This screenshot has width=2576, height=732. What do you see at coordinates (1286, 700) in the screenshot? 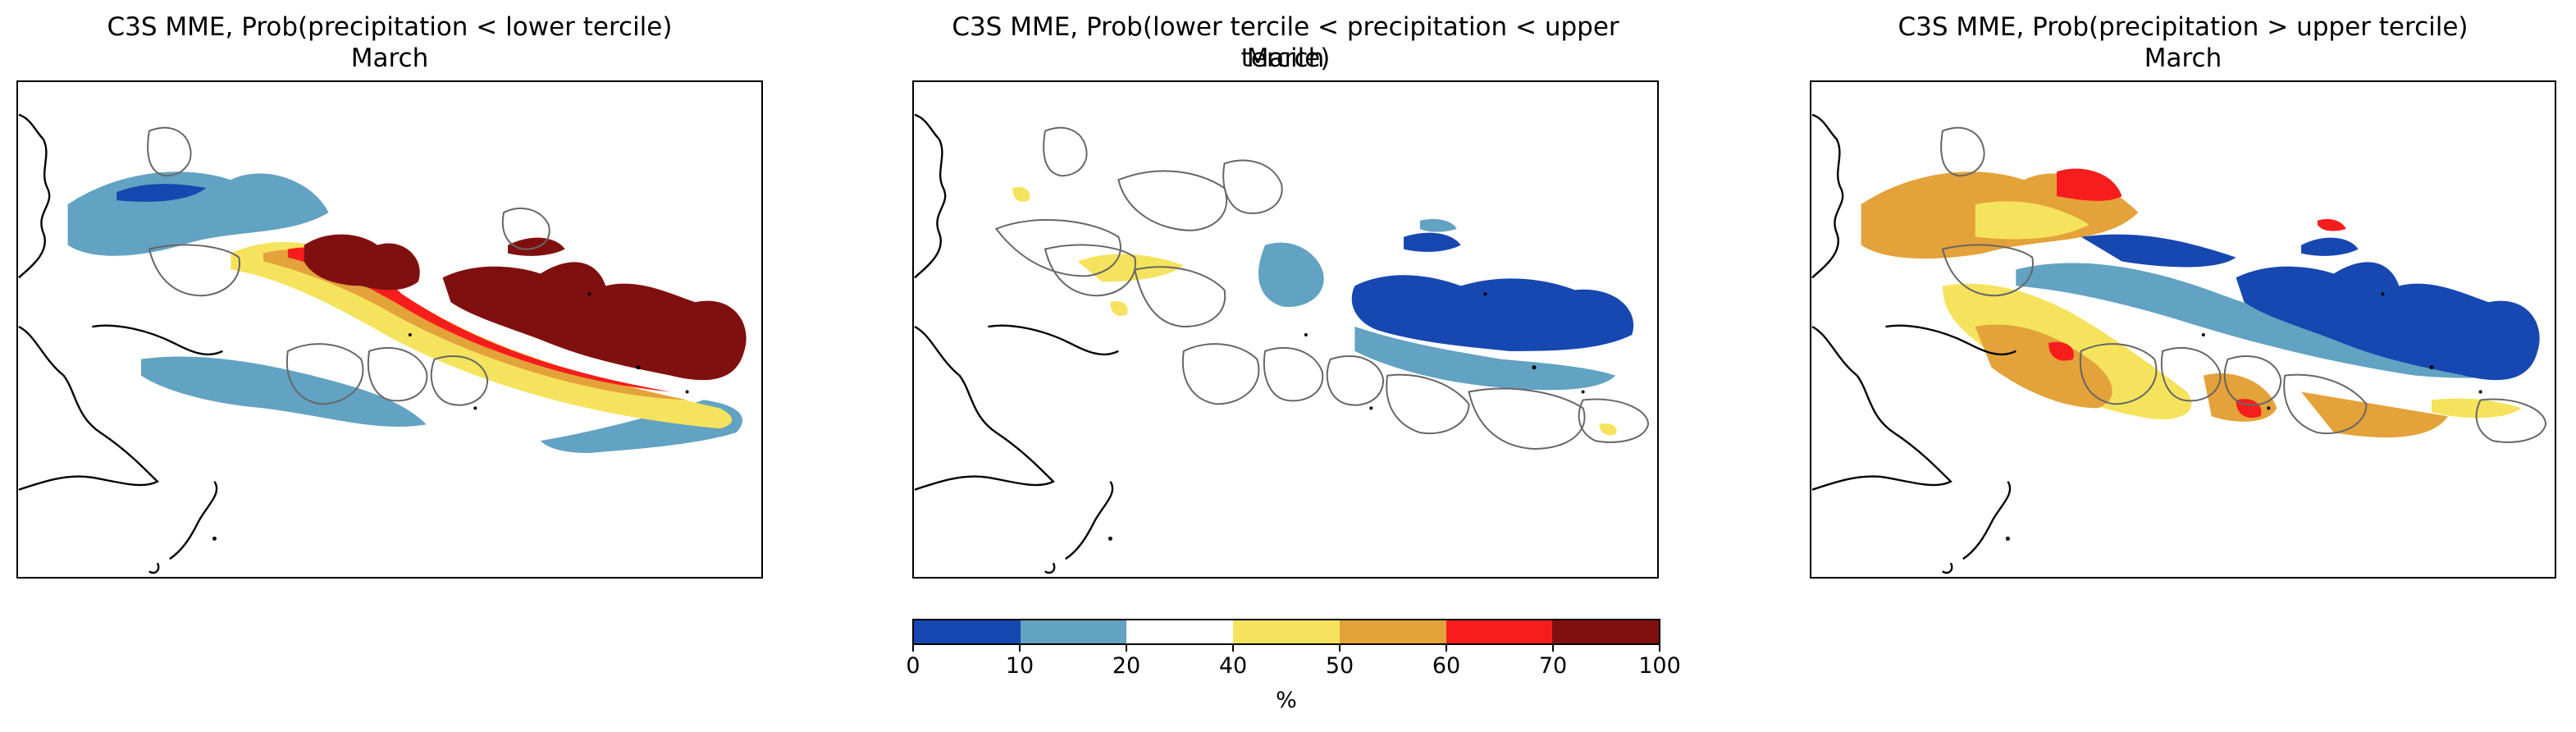
I see `colorbar-unit-label: %` at bounding box center [1286, 700].